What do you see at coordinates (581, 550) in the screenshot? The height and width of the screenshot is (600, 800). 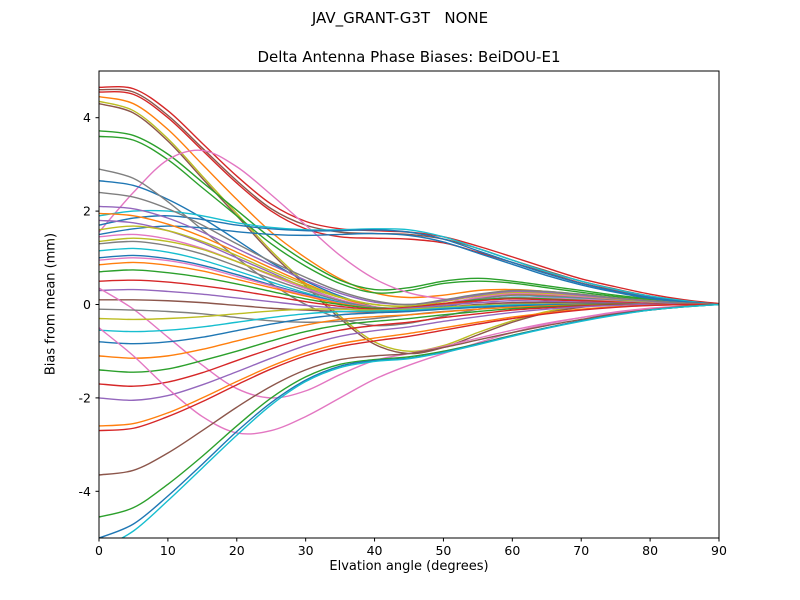 I see `x-tick-label: 70` at bounding box center [581, 550].